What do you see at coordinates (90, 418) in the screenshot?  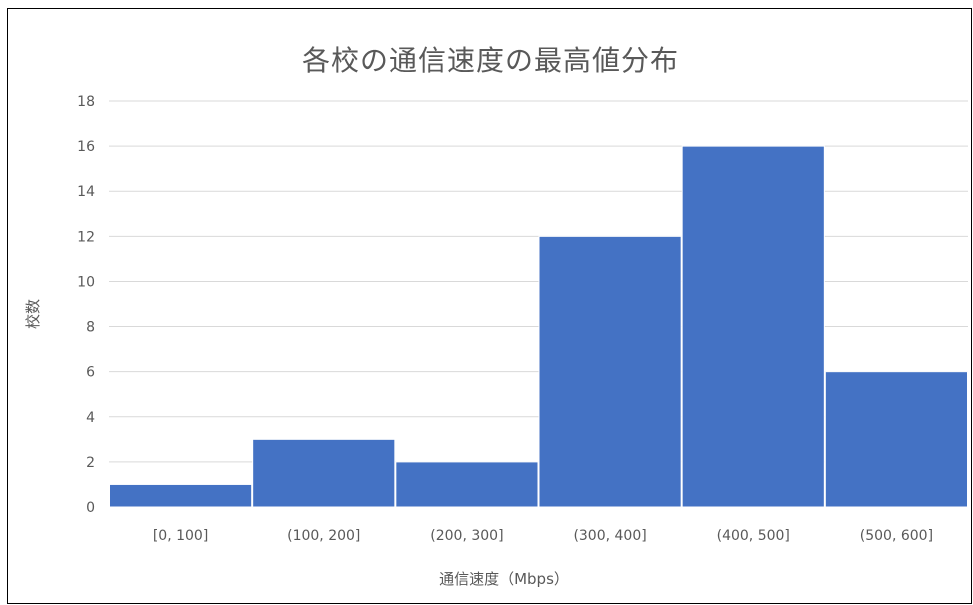 I see `y-tick-label: 4` at bounding box center [90, 418].